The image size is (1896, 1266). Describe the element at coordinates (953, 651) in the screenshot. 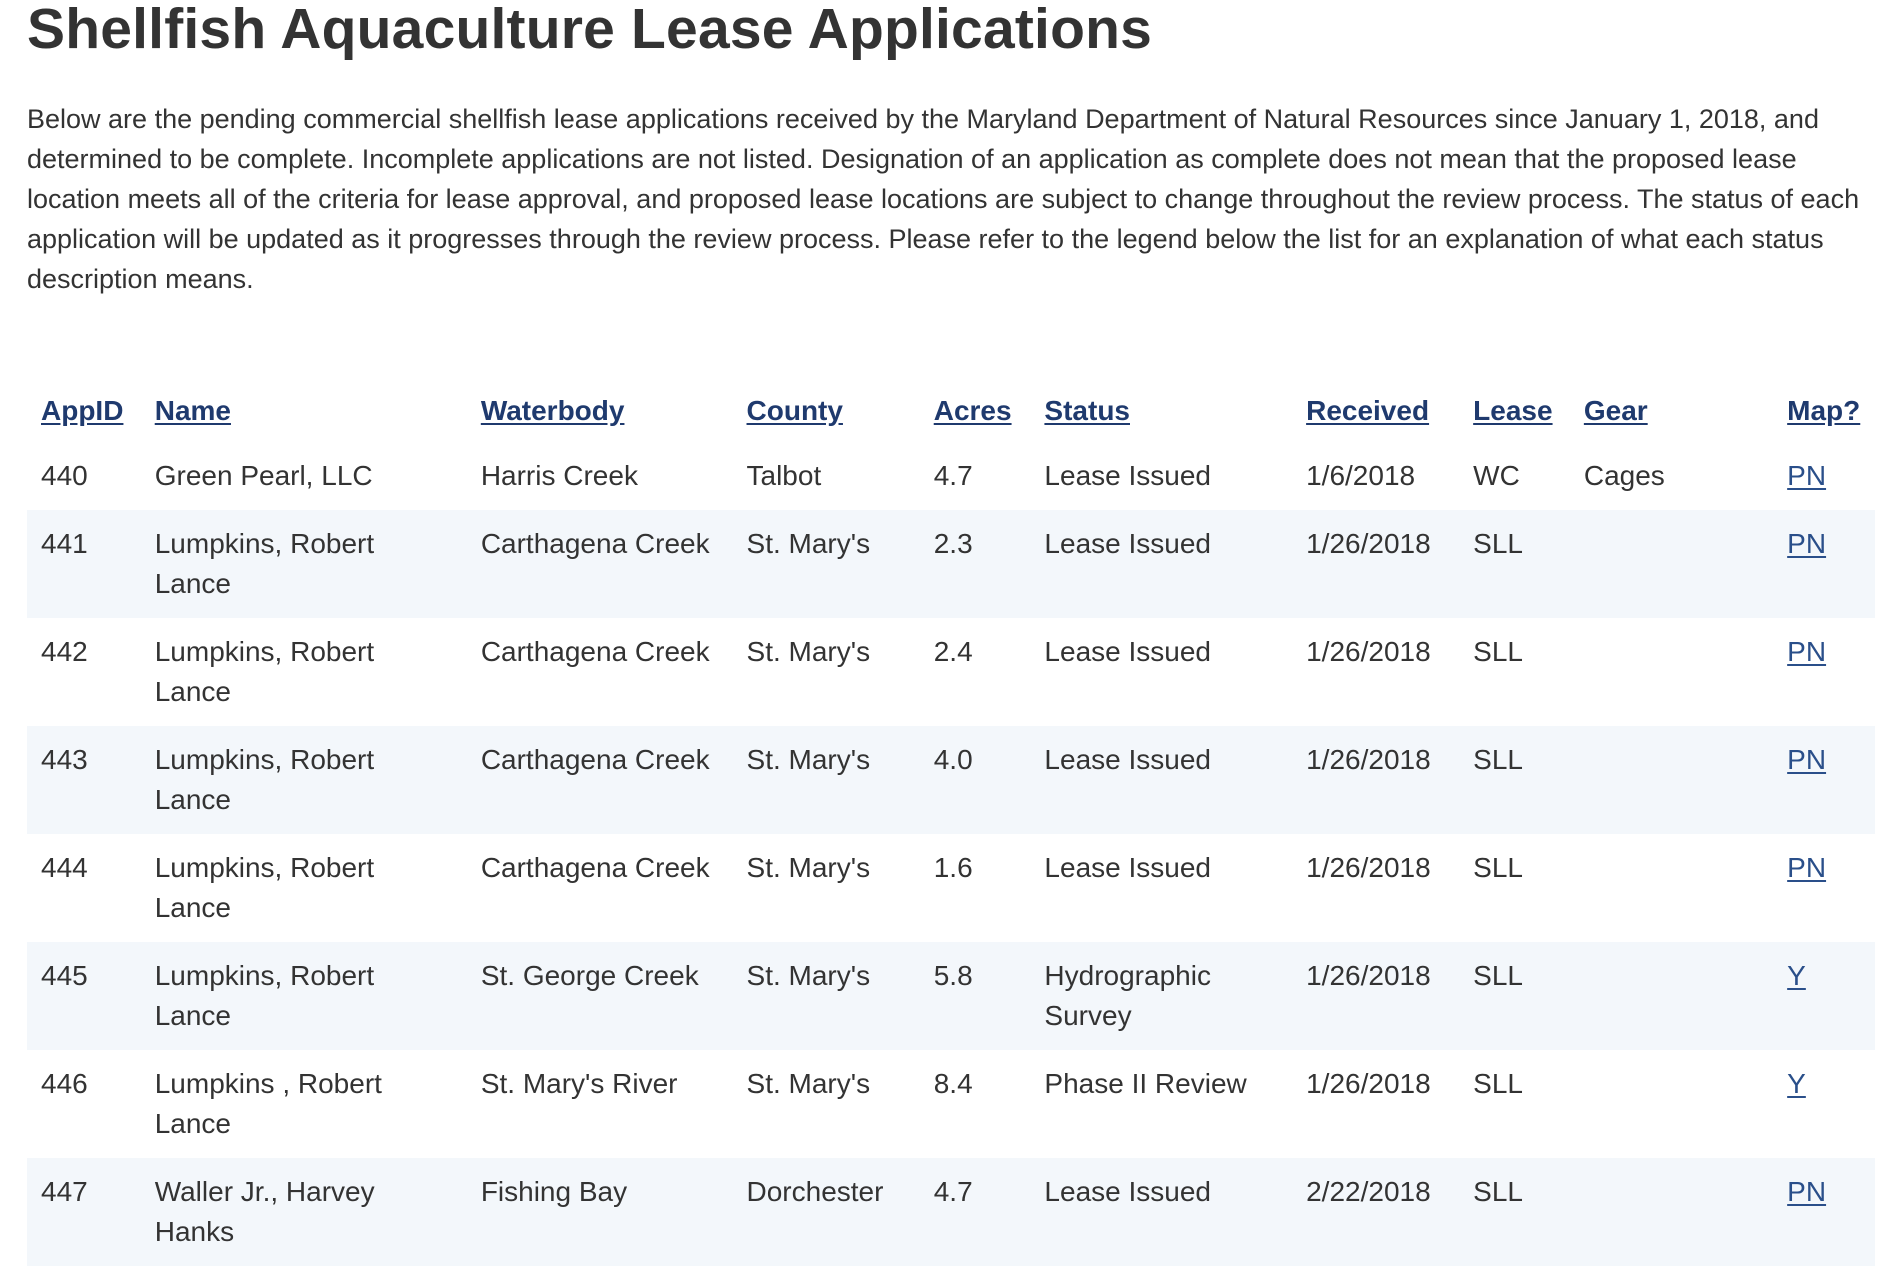

I see `cell-acres: 2.4` at that location.